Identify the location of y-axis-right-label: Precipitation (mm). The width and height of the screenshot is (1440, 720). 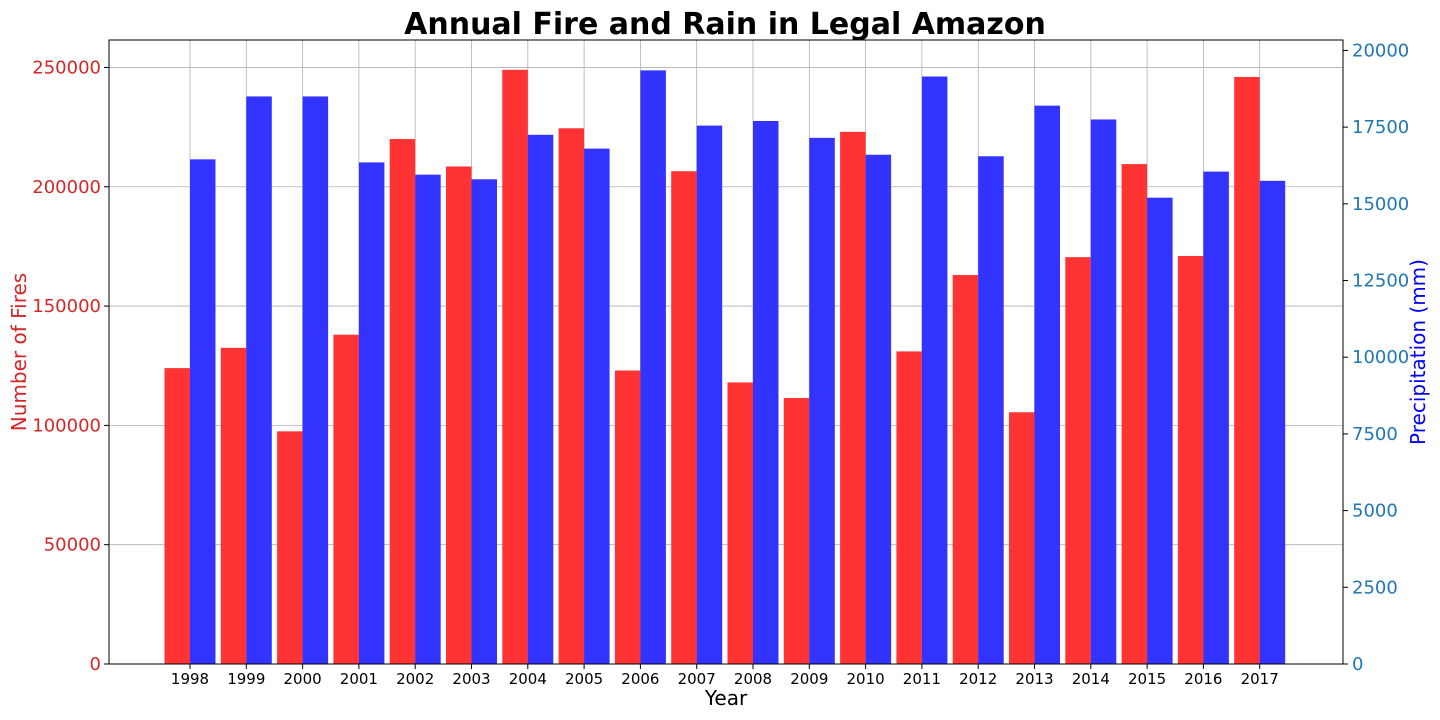
(1418, 352).